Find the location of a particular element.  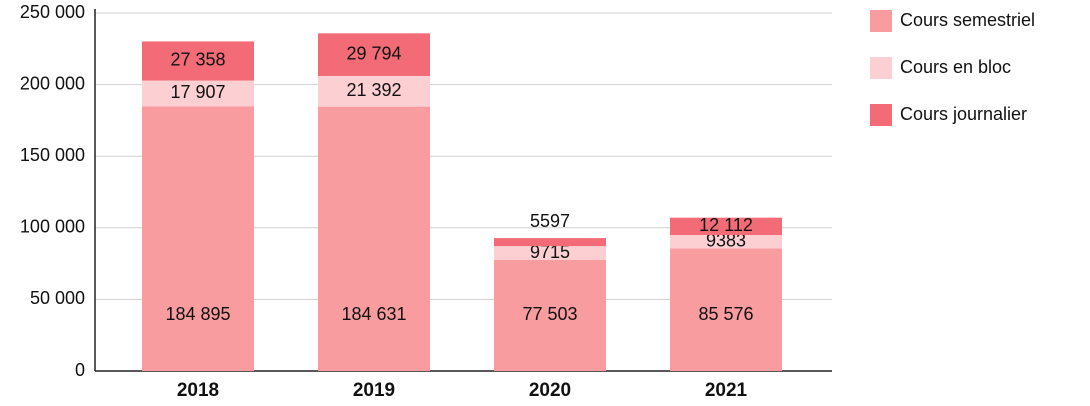

legend-label: Cours semestriel is located at coordinates (967, 20).